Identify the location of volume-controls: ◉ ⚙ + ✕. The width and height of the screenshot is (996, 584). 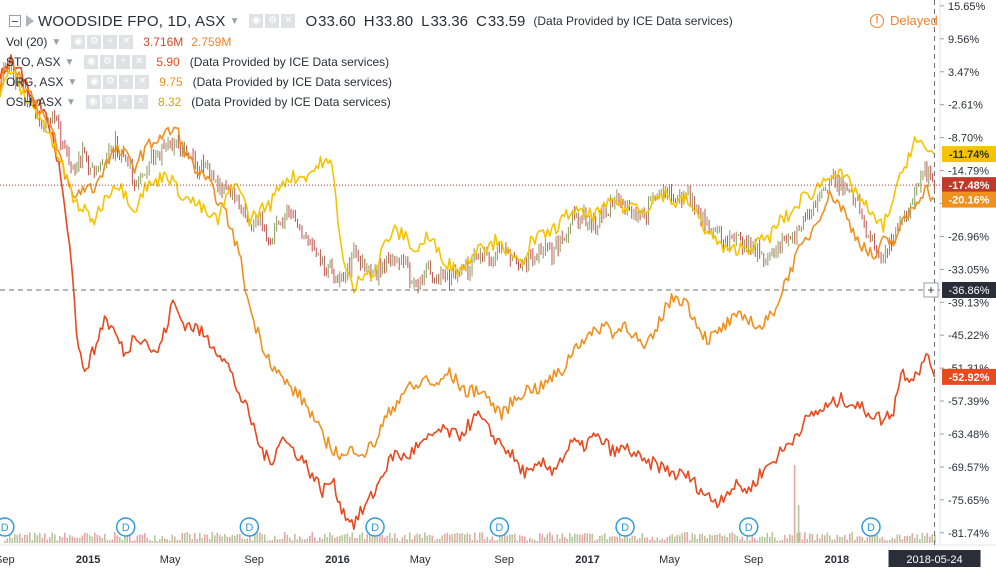
(102, 42).